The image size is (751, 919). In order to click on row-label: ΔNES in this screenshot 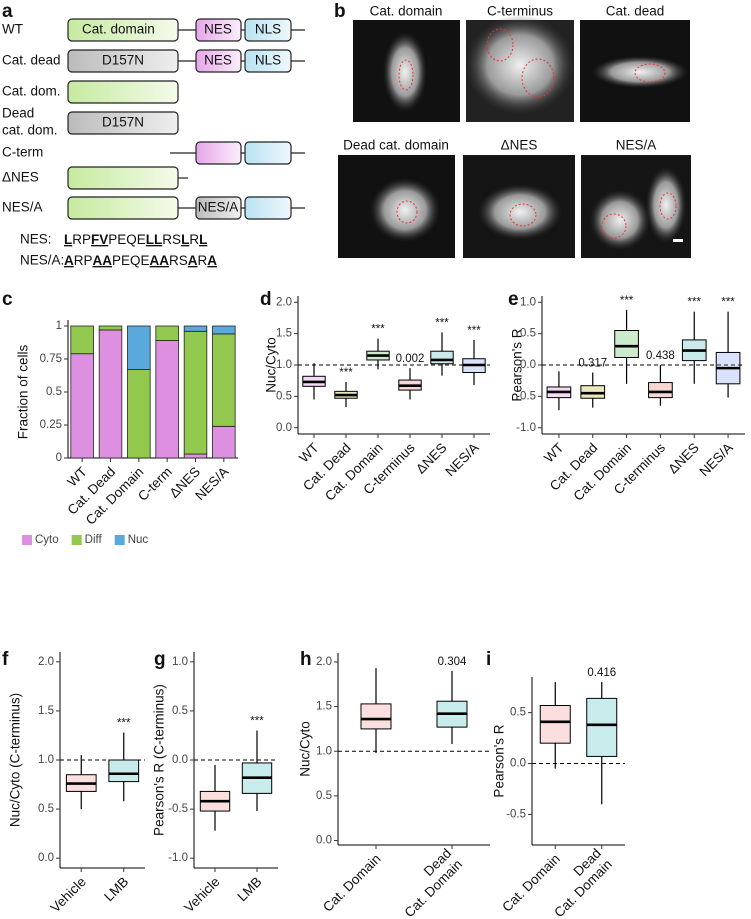, I will do `click(20, 177)`.